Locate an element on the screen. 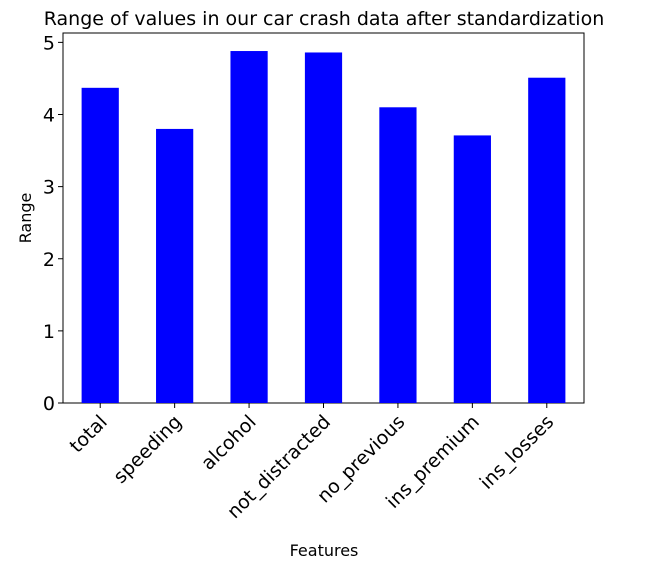 This screenshot has width=647, height=569. y-axis-label: Range is located at coordinates (25, 218).